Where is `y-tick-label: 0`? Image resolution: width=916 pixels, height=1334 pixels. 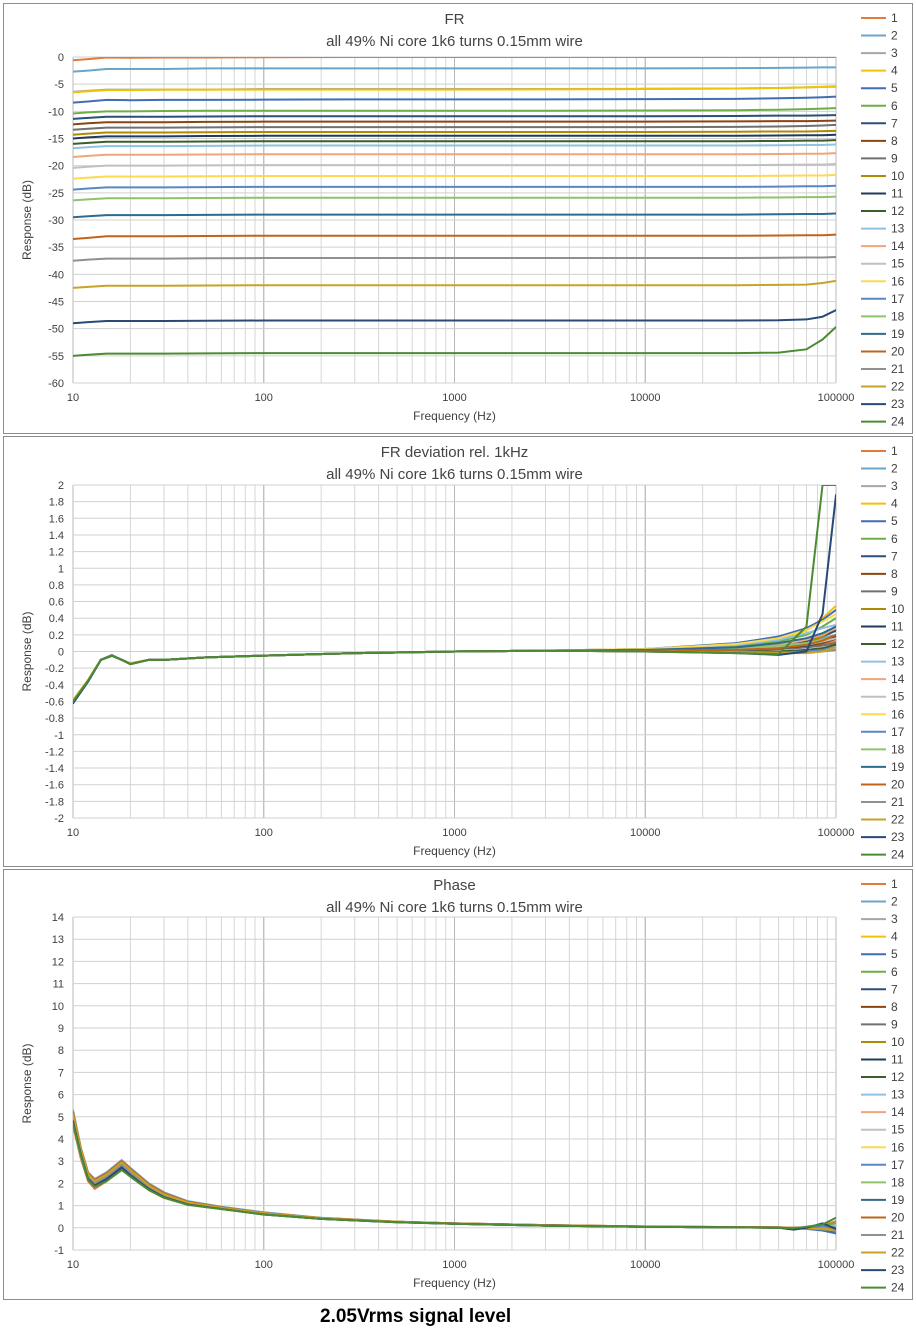
y-tick-label: 0 is located at coordinates (61, 1229).